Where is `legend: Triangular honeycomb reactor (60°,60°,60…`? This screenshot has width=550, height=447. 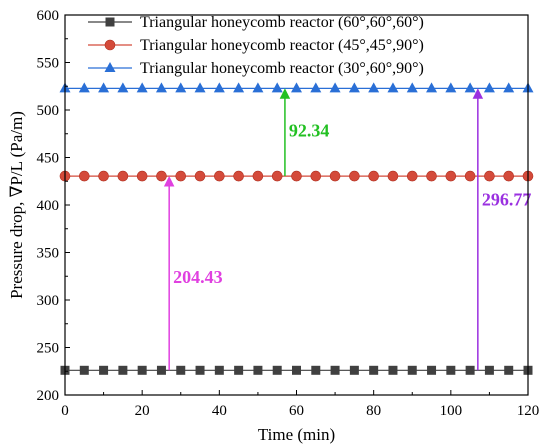 legend: Triangular honeycomb reactor (60°,60°,60… is located at coordinates (256, 45).